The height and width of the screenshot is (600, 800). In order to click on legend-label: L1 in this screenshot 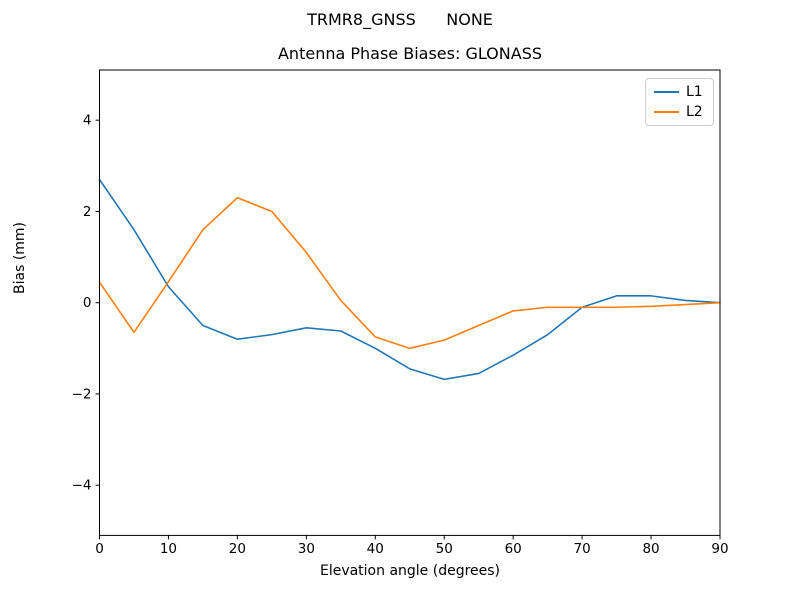, I will do `click(694, 92)`.